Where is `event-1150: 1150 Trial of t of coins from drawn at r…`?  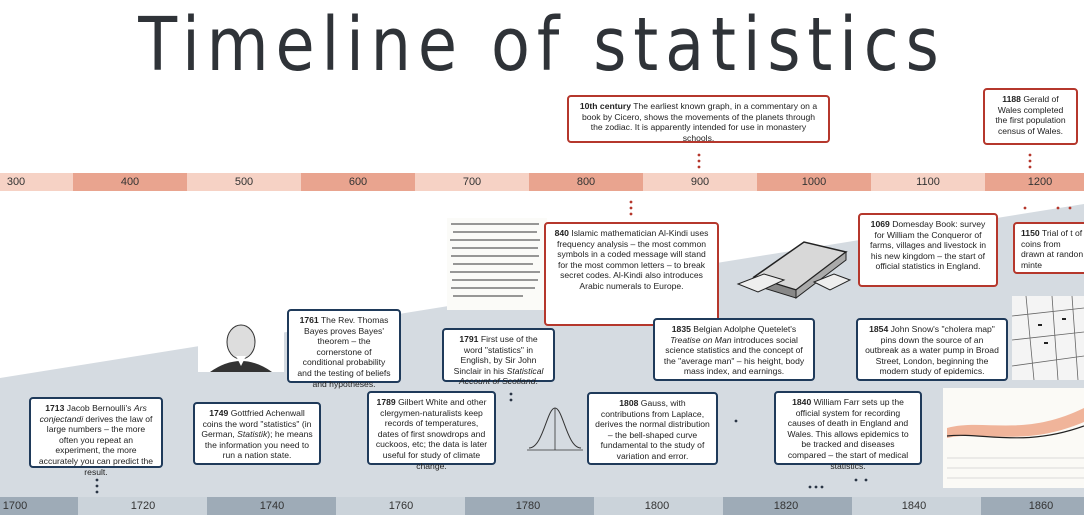
event-1150: 1150 Trial of t of coins from drawn at r… is located at coordinates (1048, 248).